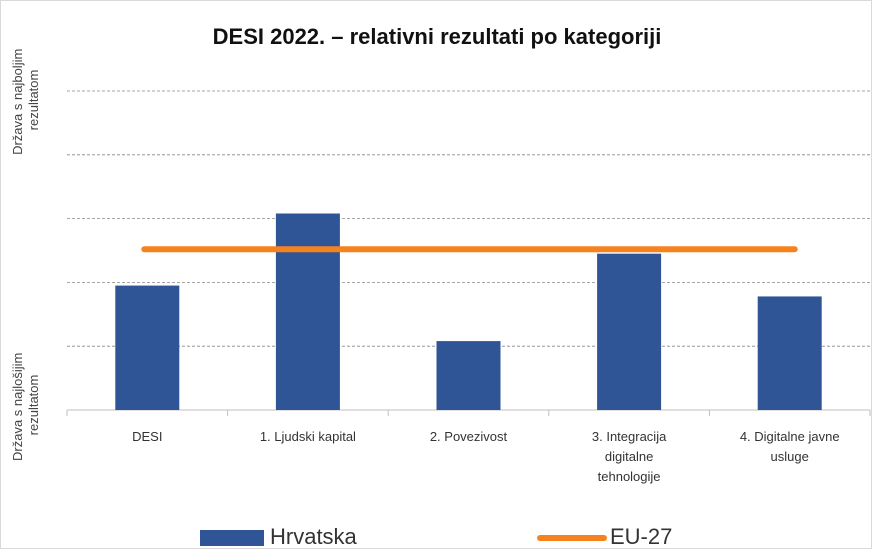 The height and width of the screenshot is (549, 872). What do you see at coordinates (641, 536) in the screenshot?
I see `legend-label: EU-27` at bounding box center [641, 536].